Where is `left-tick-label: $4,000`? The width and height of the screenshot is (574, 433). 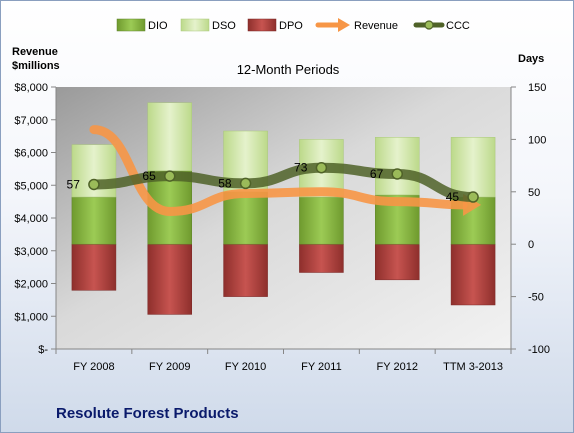
left-tick-label: $4,000 is located at coordinates (31, 219).